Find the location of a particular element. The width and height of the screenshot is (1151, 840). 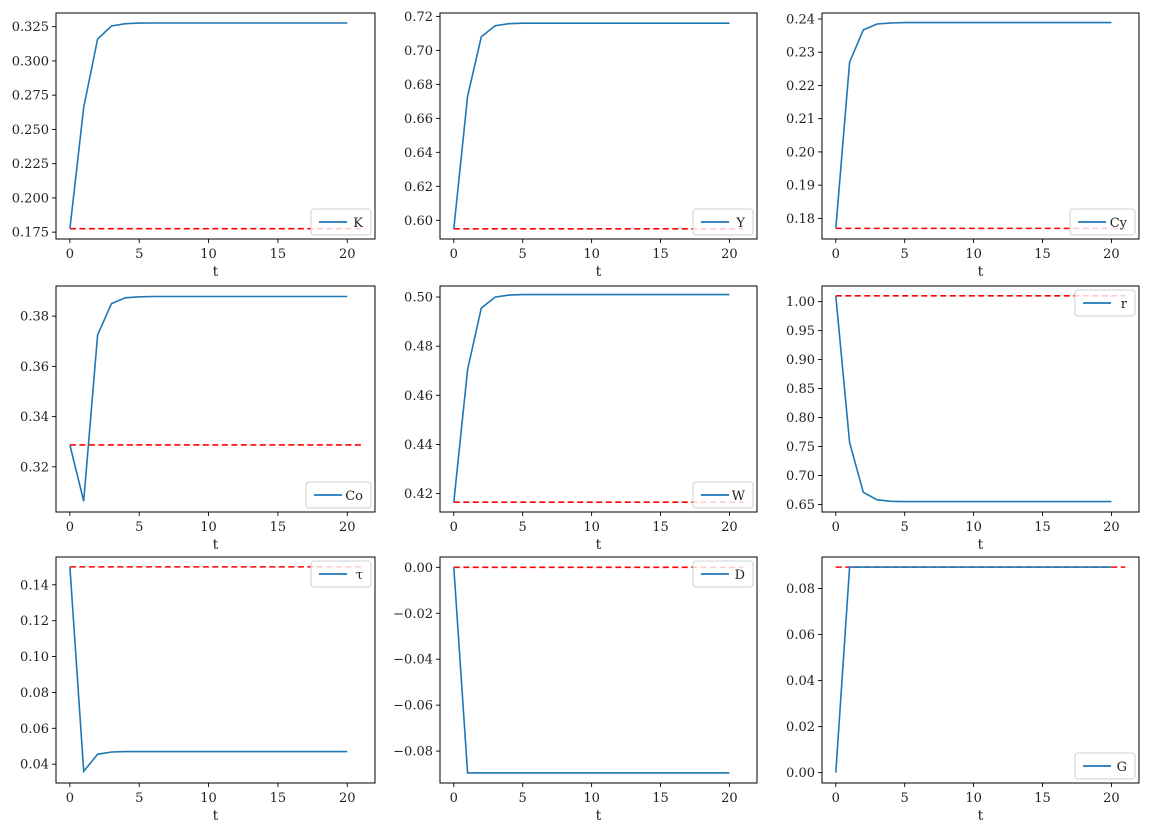

y-tick-label: 0.42 is located at coordinates (418, 494).